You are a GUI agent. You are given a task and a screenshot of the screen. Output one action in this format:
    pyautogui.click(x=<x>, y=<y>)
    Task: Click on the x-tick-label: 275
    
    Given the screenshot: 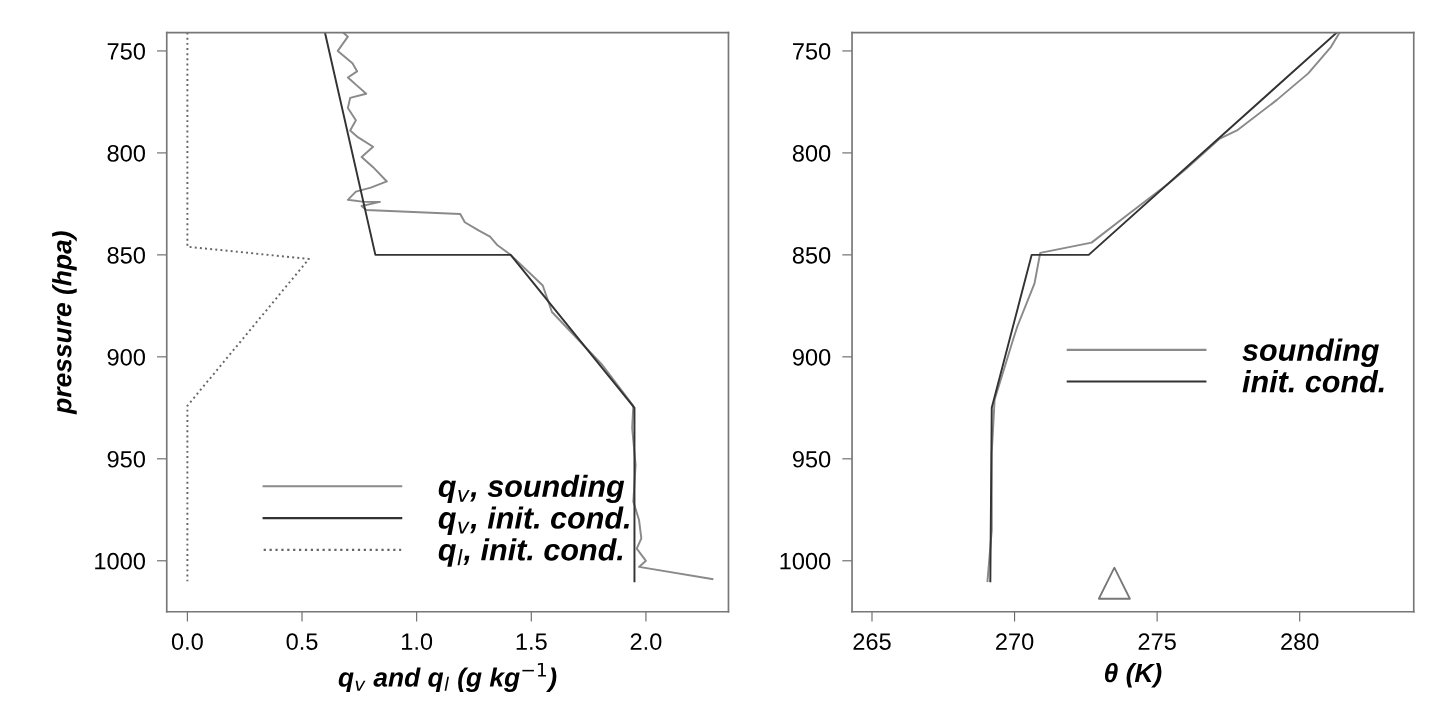 What is the action you would take?
    pyautogui.click(x=1157, y=641)
    